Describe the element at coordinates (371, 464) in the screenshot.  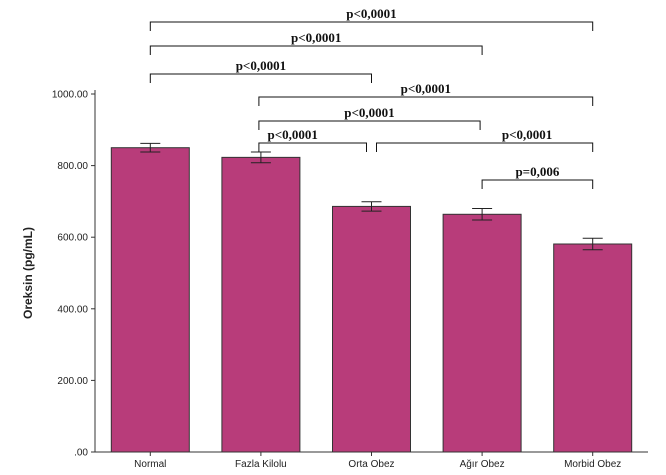
I see `x-tick-label: Orta Obez` at that location.